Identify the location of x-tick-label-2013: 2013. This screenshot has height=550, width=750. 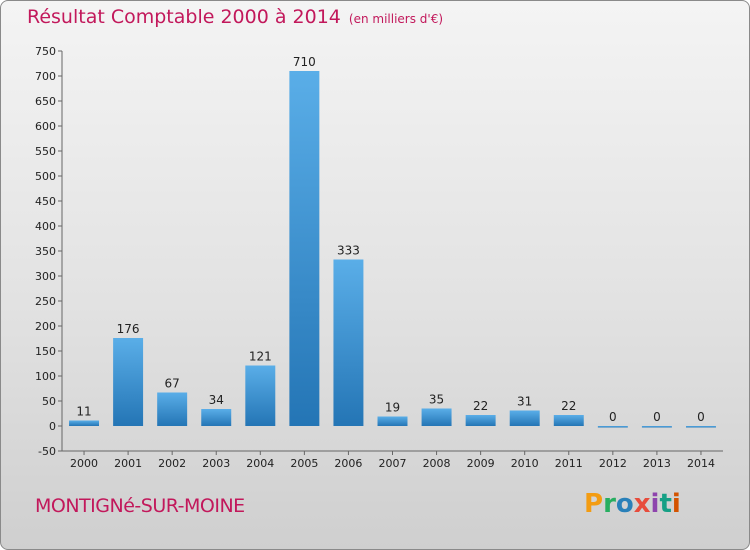
(657, 463).